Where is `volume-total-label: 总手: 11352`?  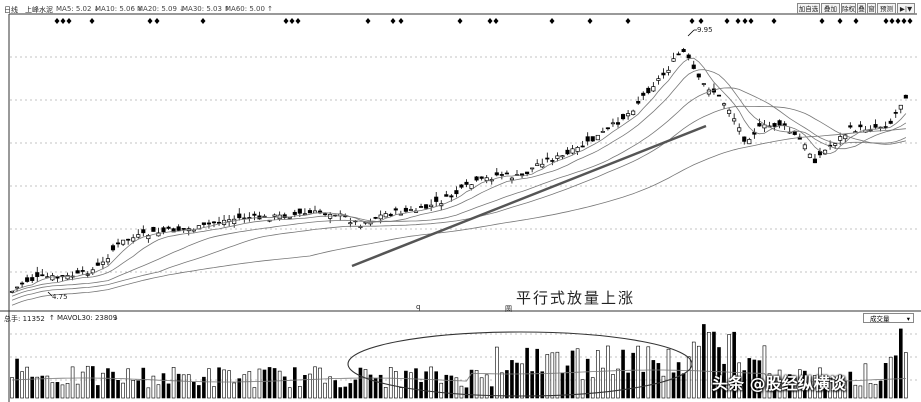 volume-total-label: 总手: 11352 is located at coordinates (24, 319).